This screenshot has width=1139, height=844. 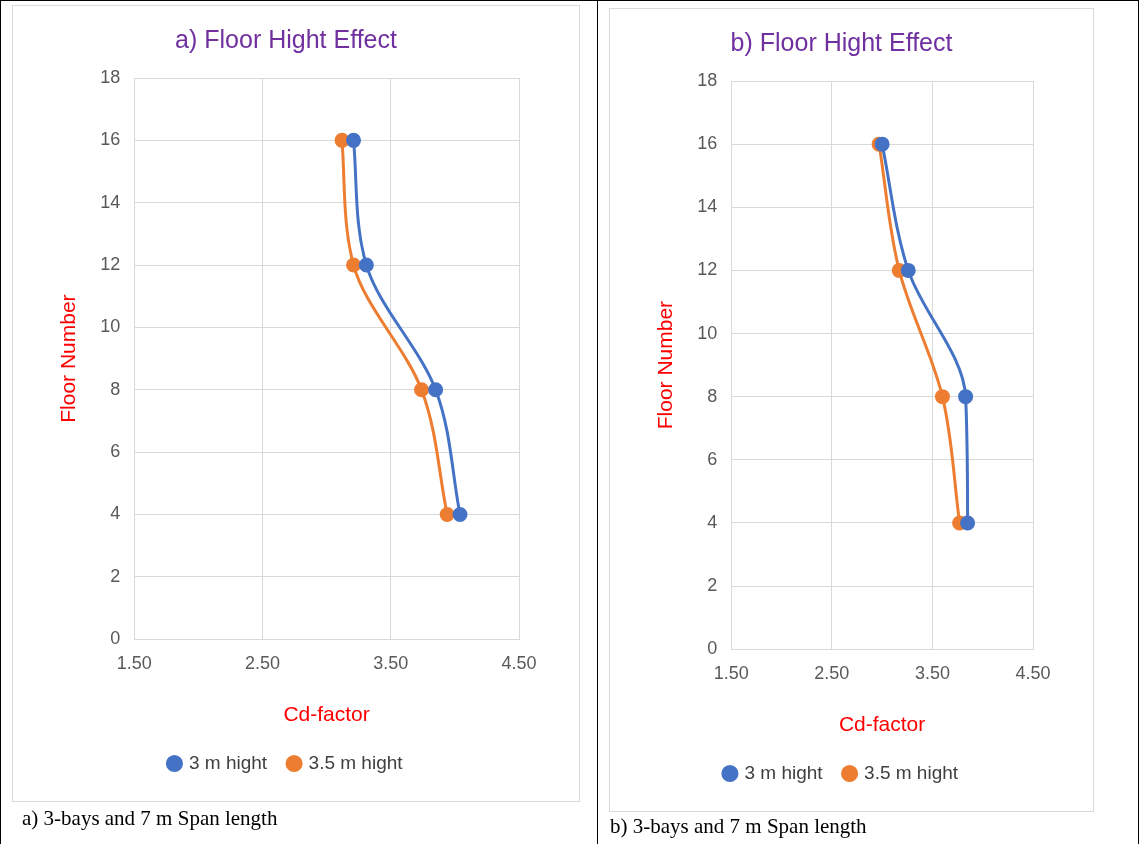 I want to click on text: b) 3-bays and 7 m Span length, so click(x=738, y=826).